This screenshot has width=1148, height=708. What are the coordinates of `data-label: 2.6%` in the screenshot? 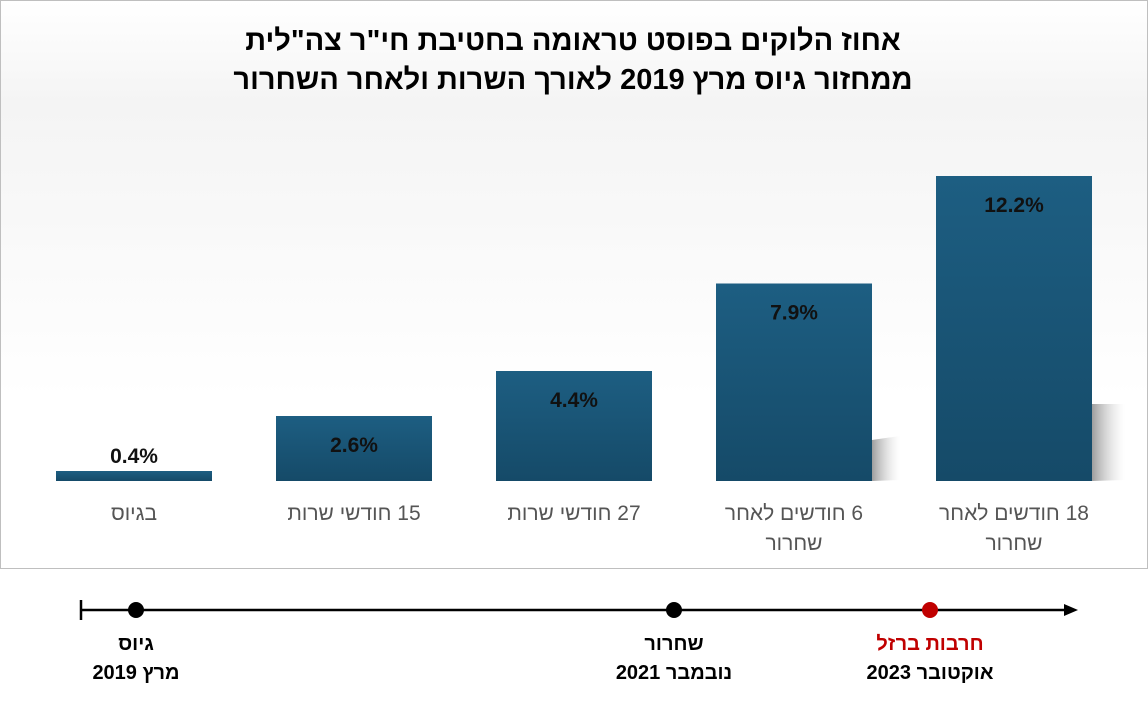 It's located at (354, 445).